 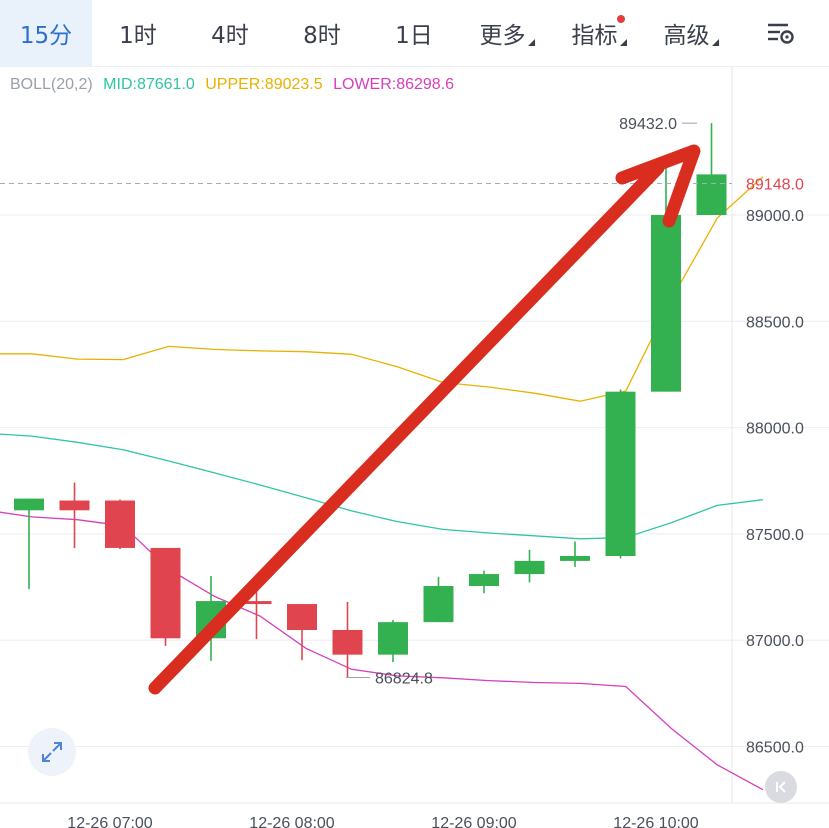 I want to click on chart-settings-button, so click(x=781, y=33).